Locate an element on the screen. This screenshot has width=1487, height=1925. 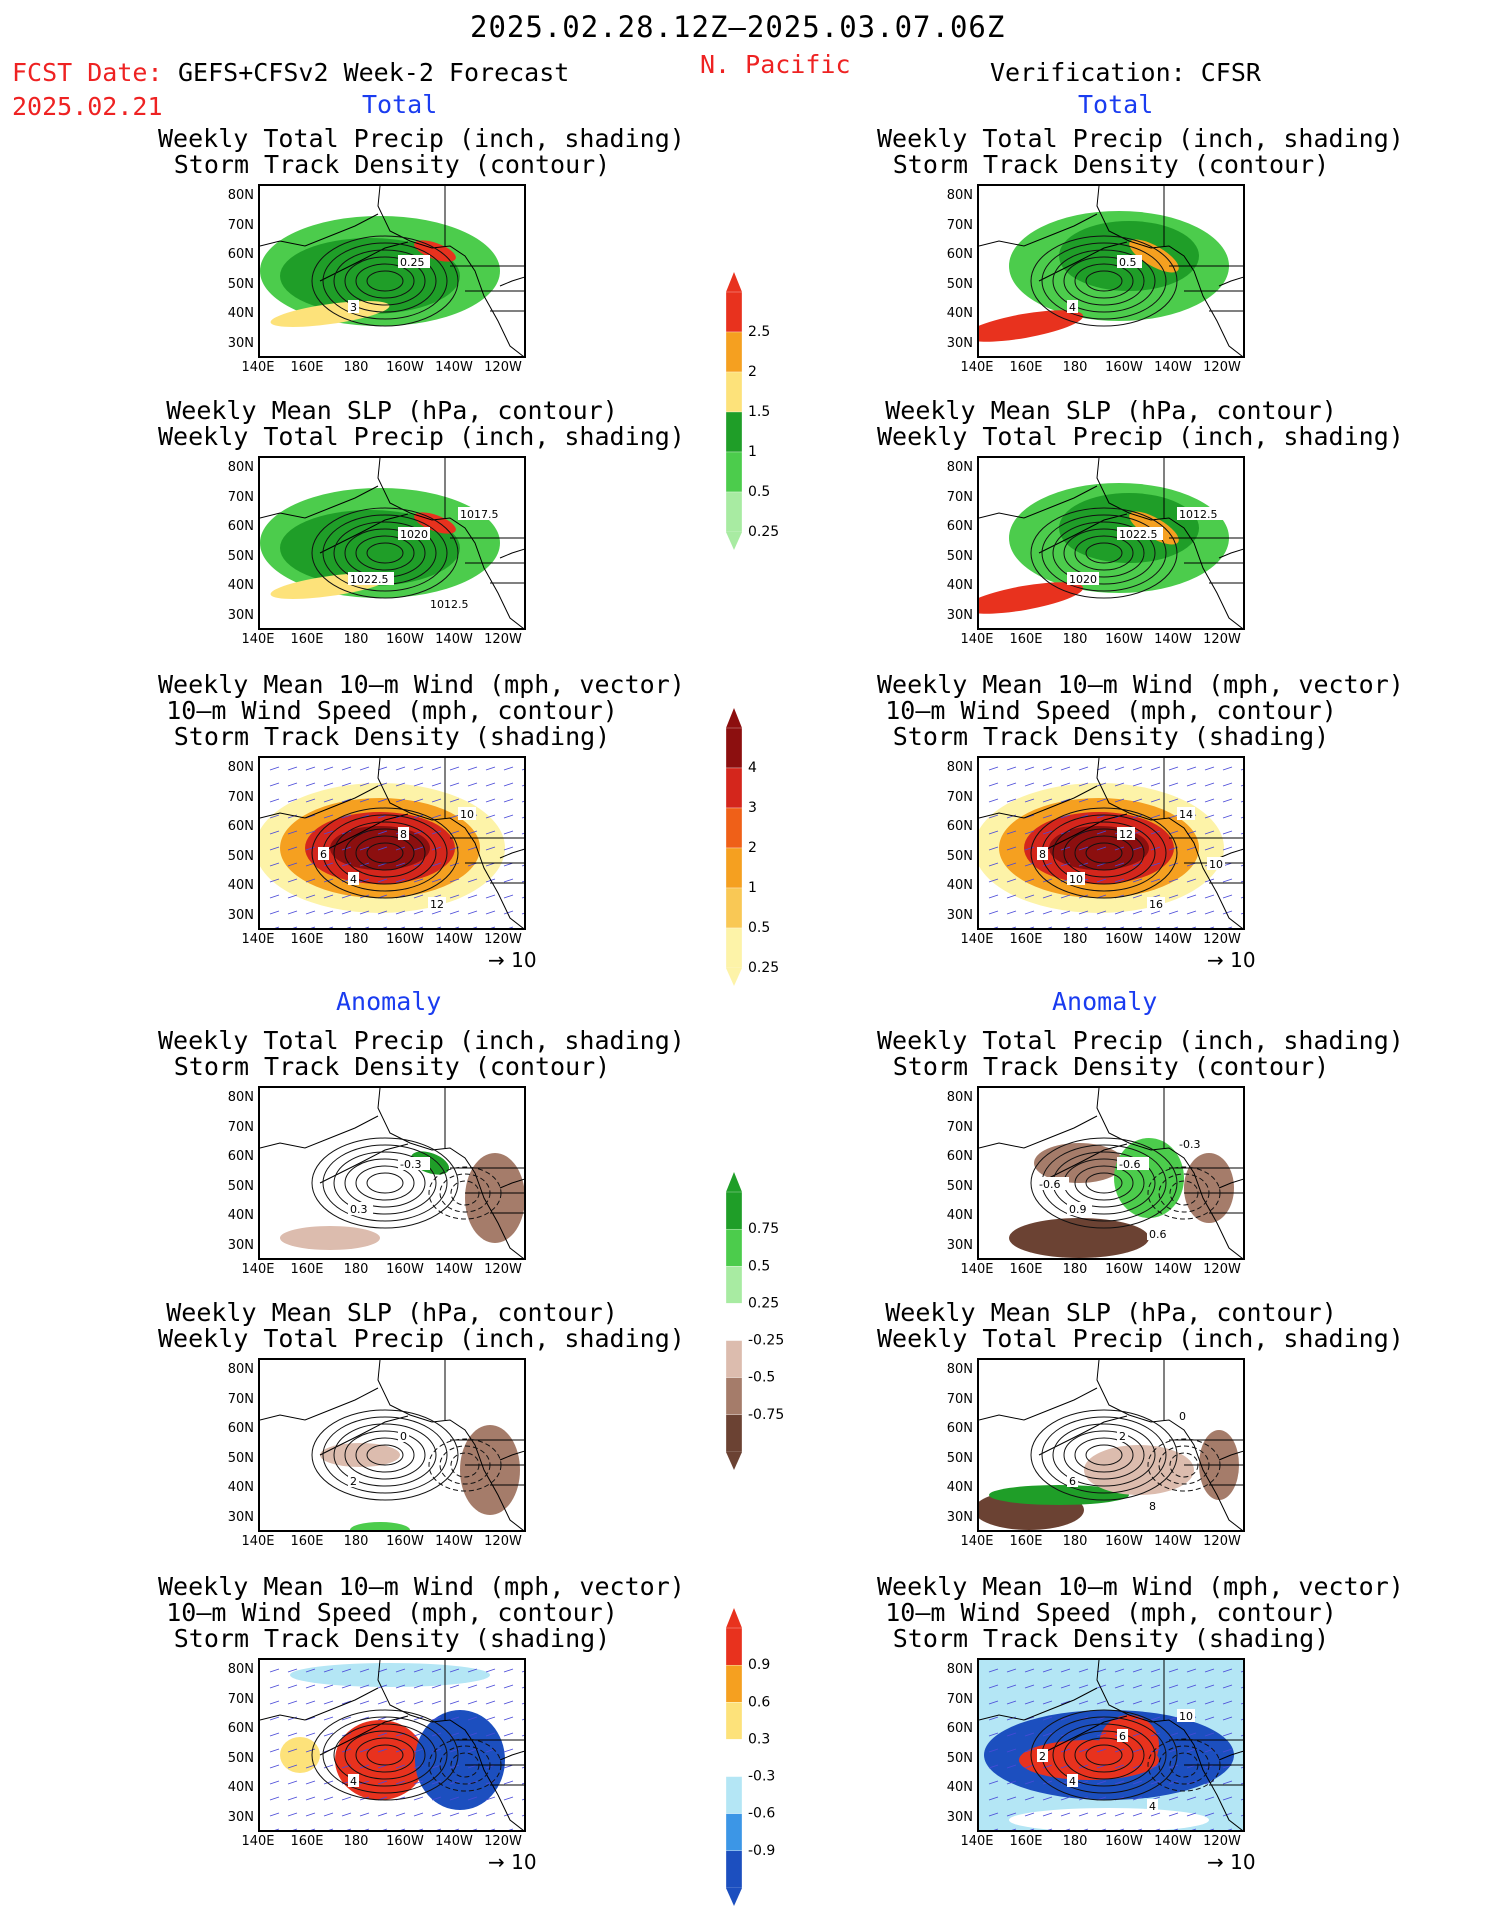
panel-title-line: Storm Track Density (contour) is located at coordinates (1111, 1066).